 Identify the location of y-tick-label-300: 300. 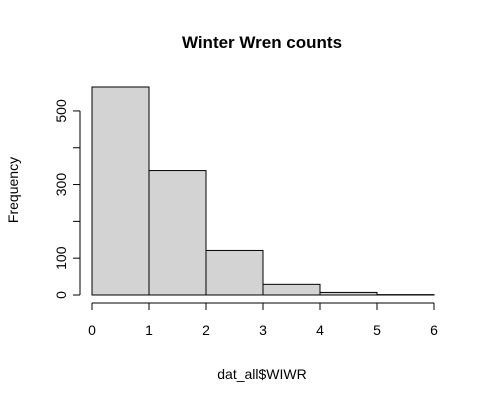
(61, 185).